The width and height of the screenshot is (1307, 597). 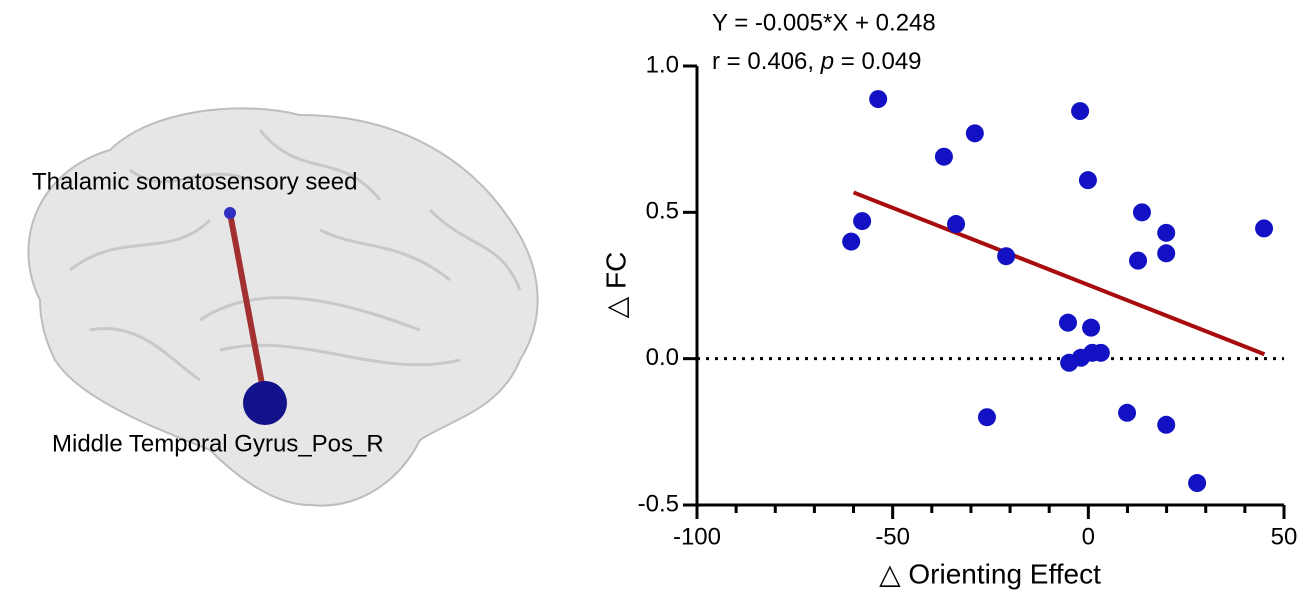 I want to click on x-tick-label: 50, so click(x=1284, y=536).